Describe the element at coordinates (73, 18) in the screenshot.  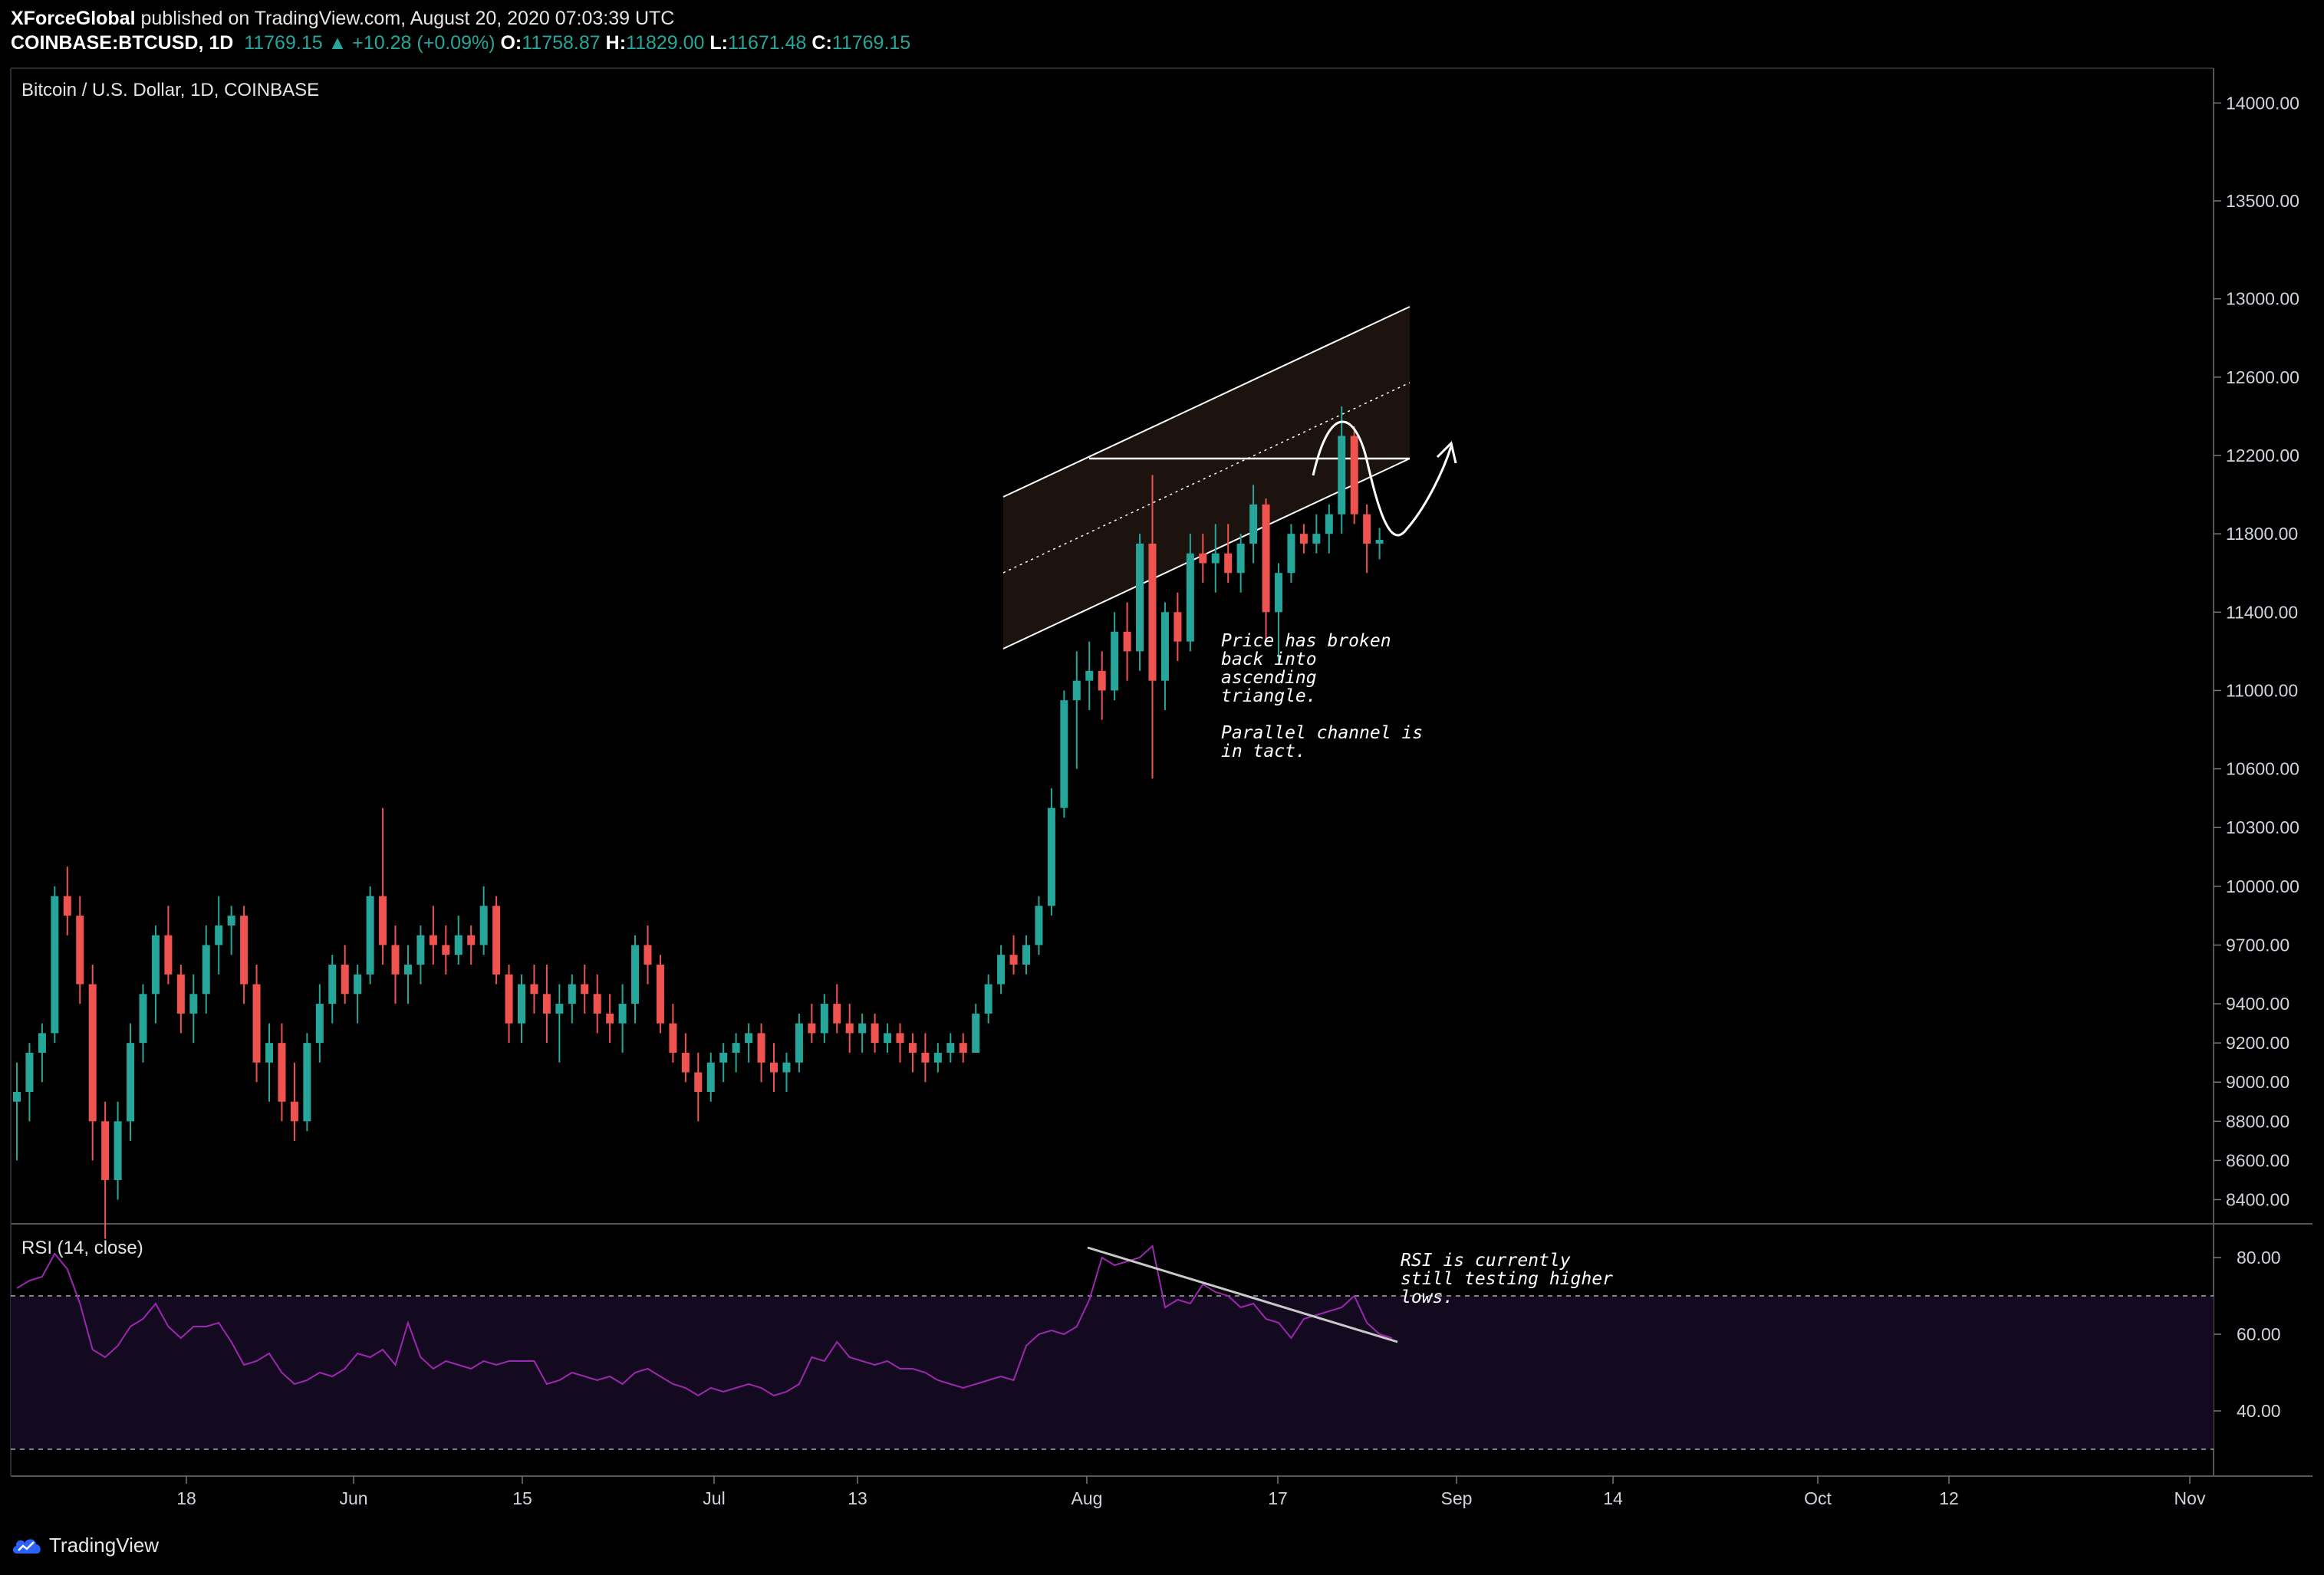
I see `author-name: XForceGlobal` at that location.